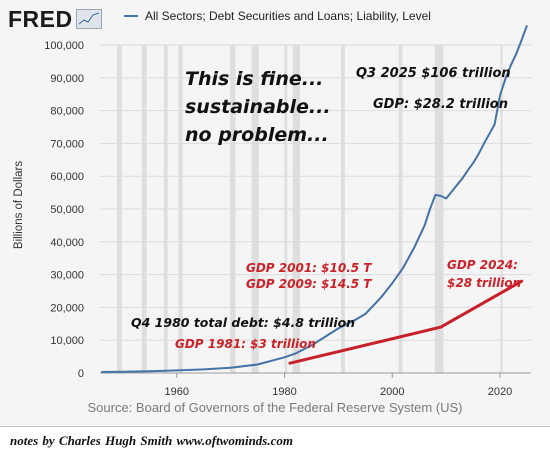  What do you see at coordinates (131, 16) in the screenshot?
I see `legend-swatch` at bounding box center [131, 16].